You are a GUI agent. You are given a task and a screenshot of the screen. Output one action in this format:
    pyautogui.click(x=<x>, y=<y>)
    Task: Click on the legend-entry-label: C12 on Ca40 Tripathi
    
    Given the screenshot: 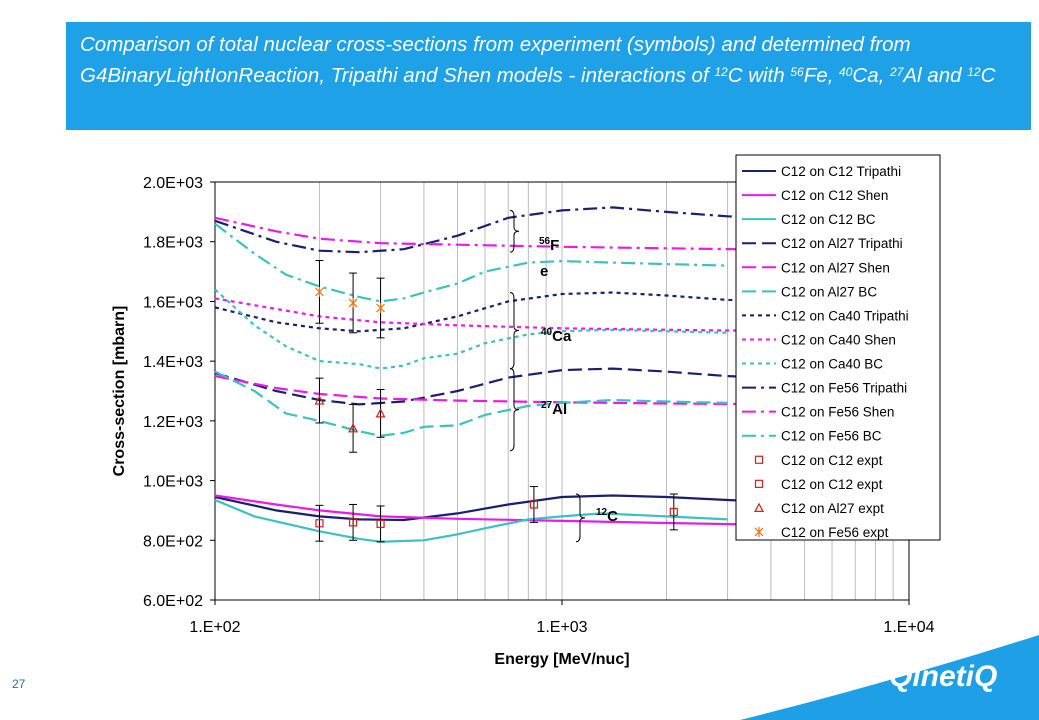 What is the action you would take?
    pyautogui.click(x=845, y=315)
    